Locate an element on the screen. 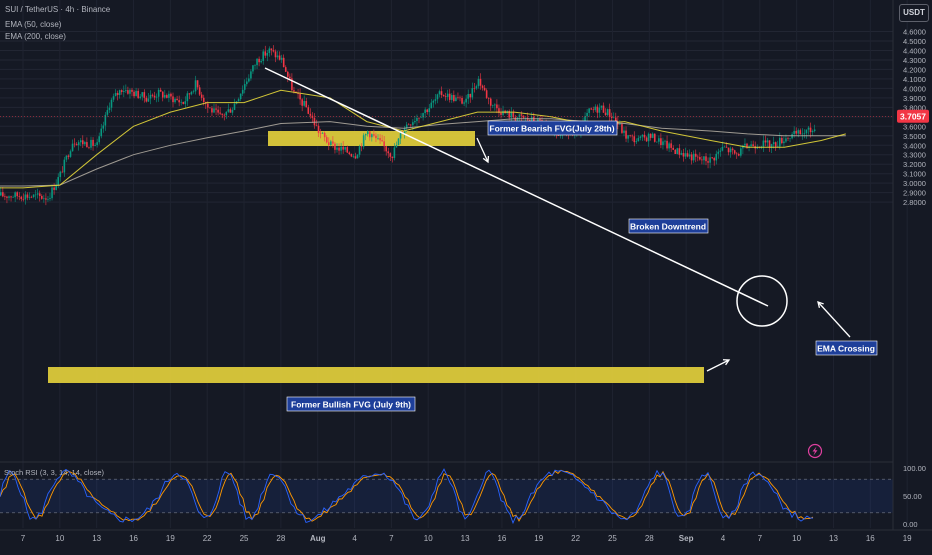 Image resolution: width=932 pixels, height=555 pixels. stoch-tick-label: 100.00 is located at coordinates (914, 468).